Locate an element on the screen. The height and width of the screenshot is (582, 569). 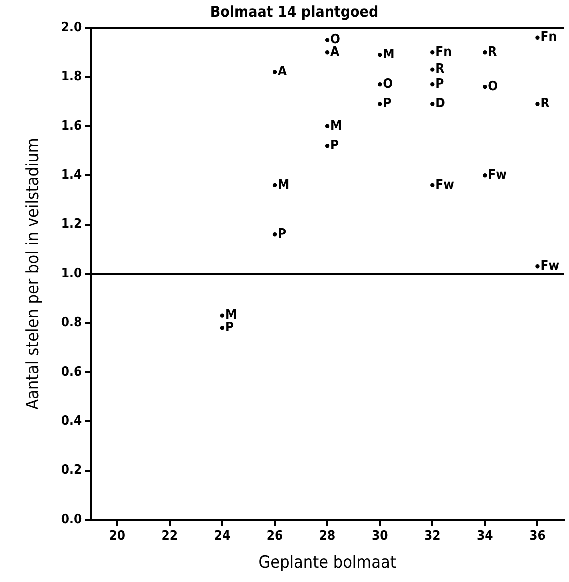
chart-title: Bolmaat 14 plantgoed is located at coordinates (294, 11).